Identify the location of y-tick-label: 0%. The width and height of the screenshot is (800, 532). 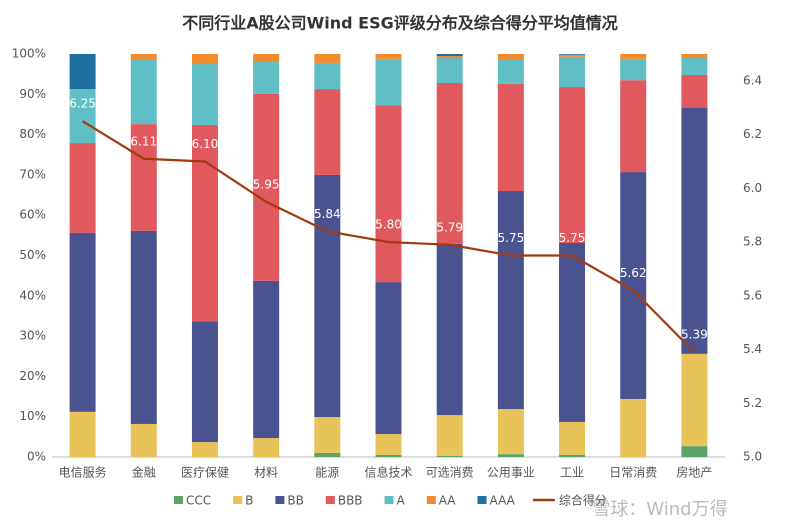
(36, 457).